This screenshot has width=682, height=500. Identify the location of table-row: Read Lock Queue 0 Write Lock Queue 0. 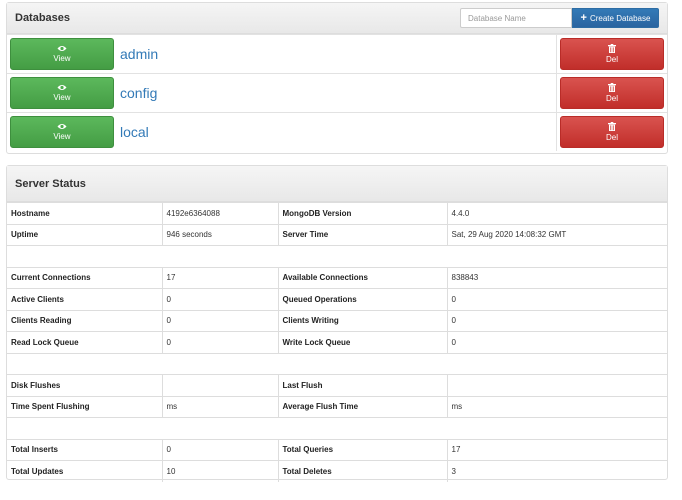
(337, 342).